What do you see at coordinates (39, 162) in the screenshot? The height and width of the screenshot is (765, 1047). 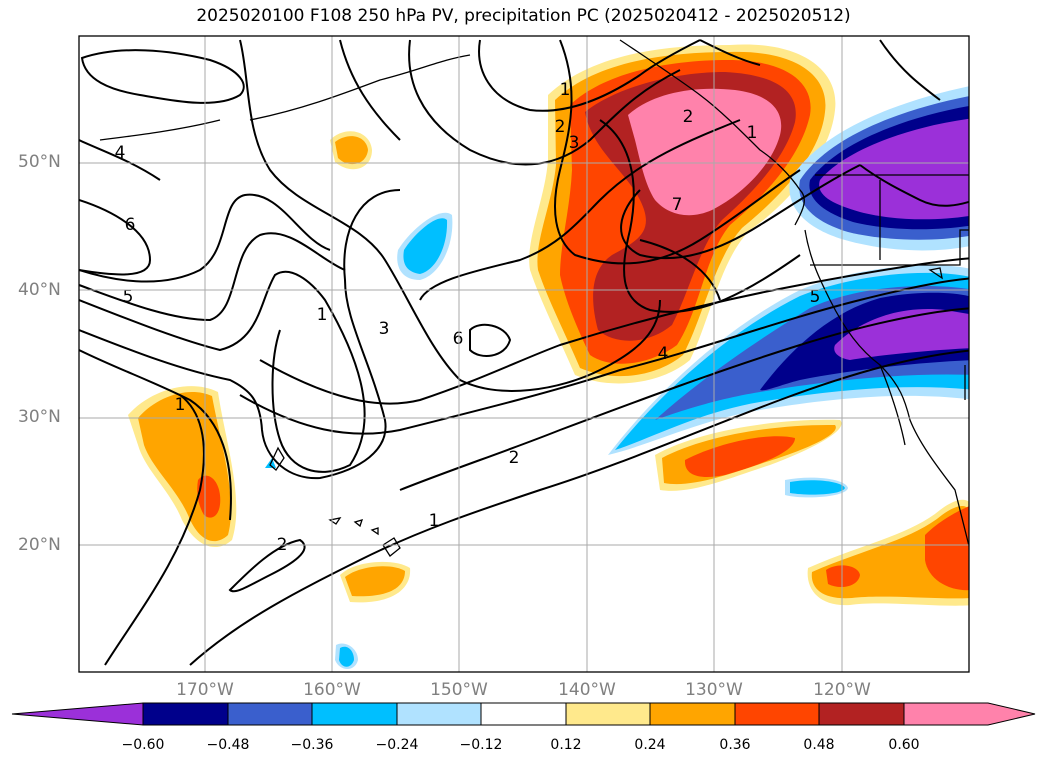 I see `lat-label-50n: 50°N` at bounding box center [39, 162].